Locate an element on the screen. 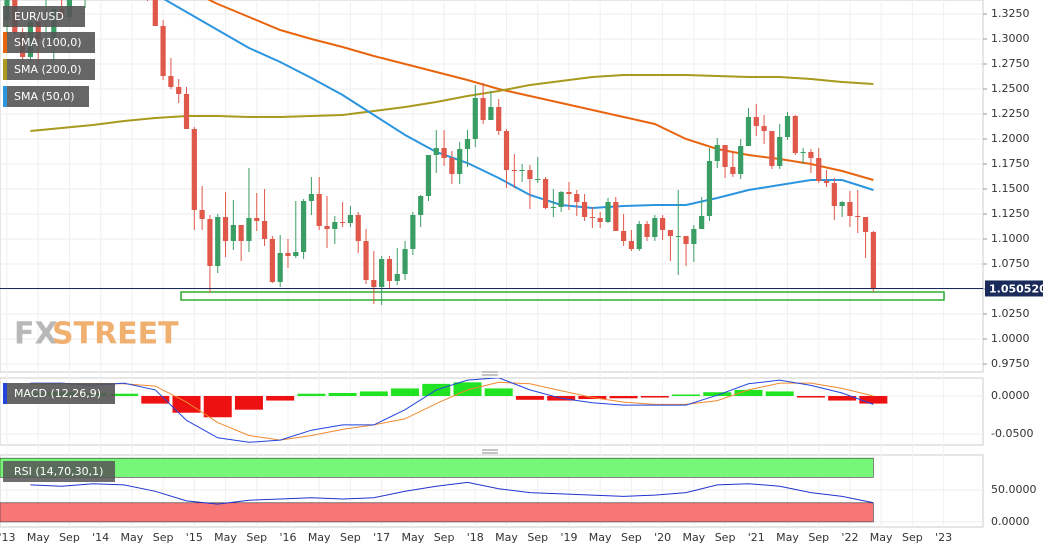 The image size is (1060, 550). y-tick-label: 0.0000 is located at coordinates (1010, 521).